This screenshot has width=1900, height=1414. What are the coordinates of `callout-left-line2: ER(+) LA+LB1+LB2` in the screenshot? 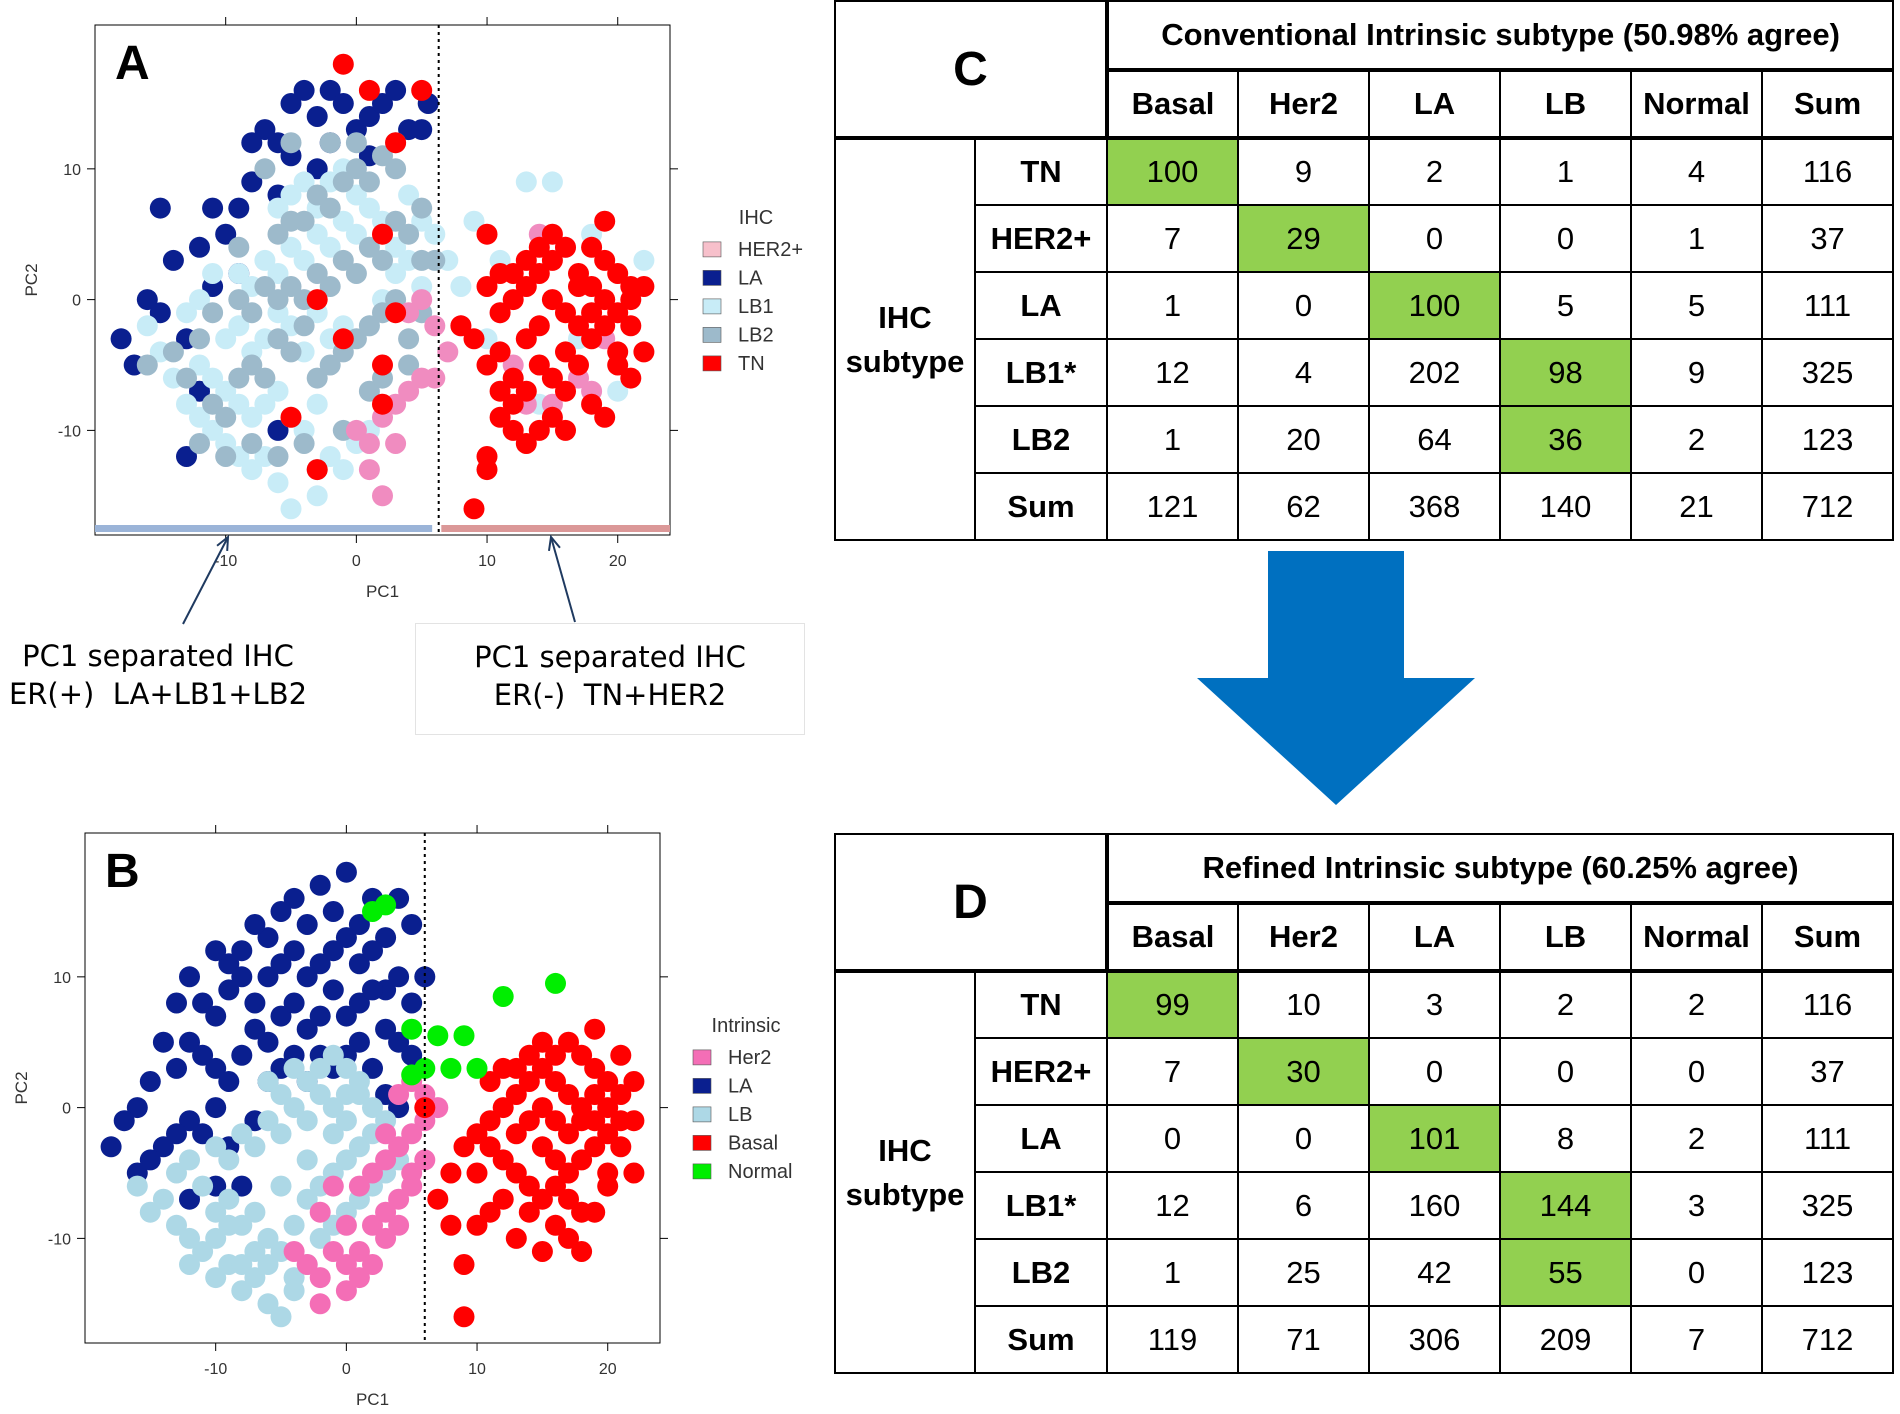 It's located at (158, 694).